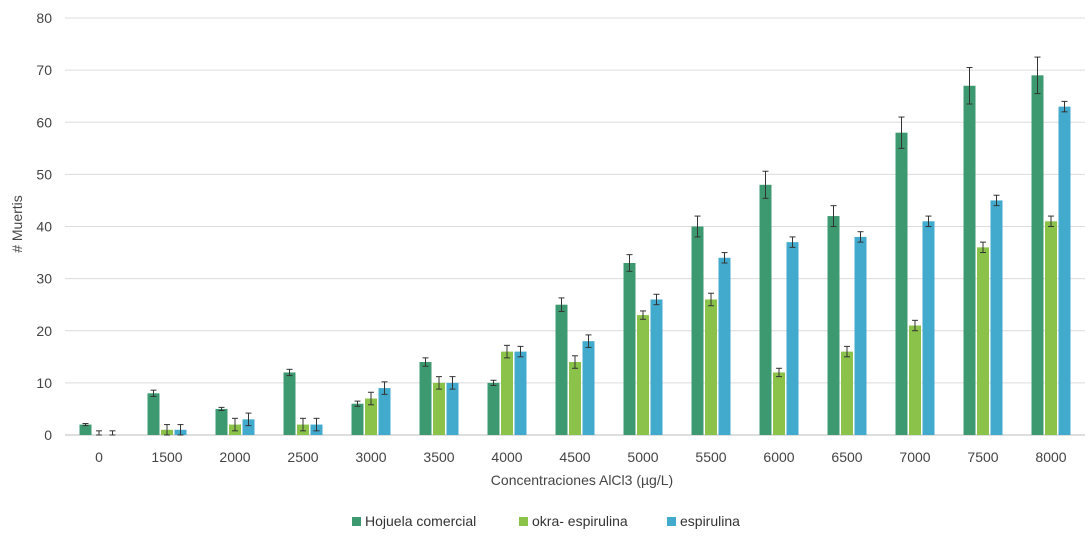  I want to click on x-tick-label: 7000, so click(914, 457).